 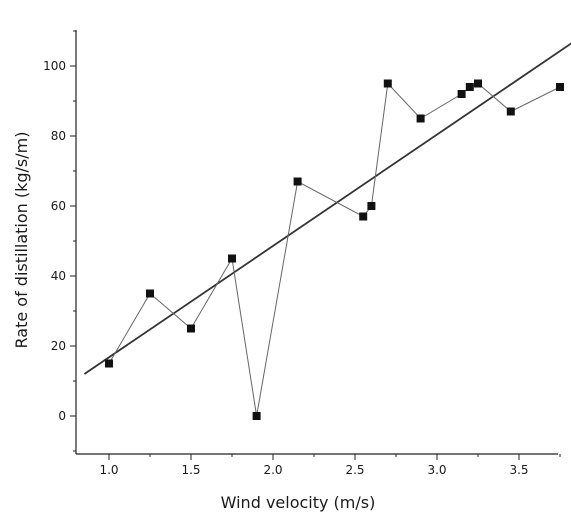 I want to click on y-axis-ticks: 0 20 40 60 80 100, so click(x=59, y=241).